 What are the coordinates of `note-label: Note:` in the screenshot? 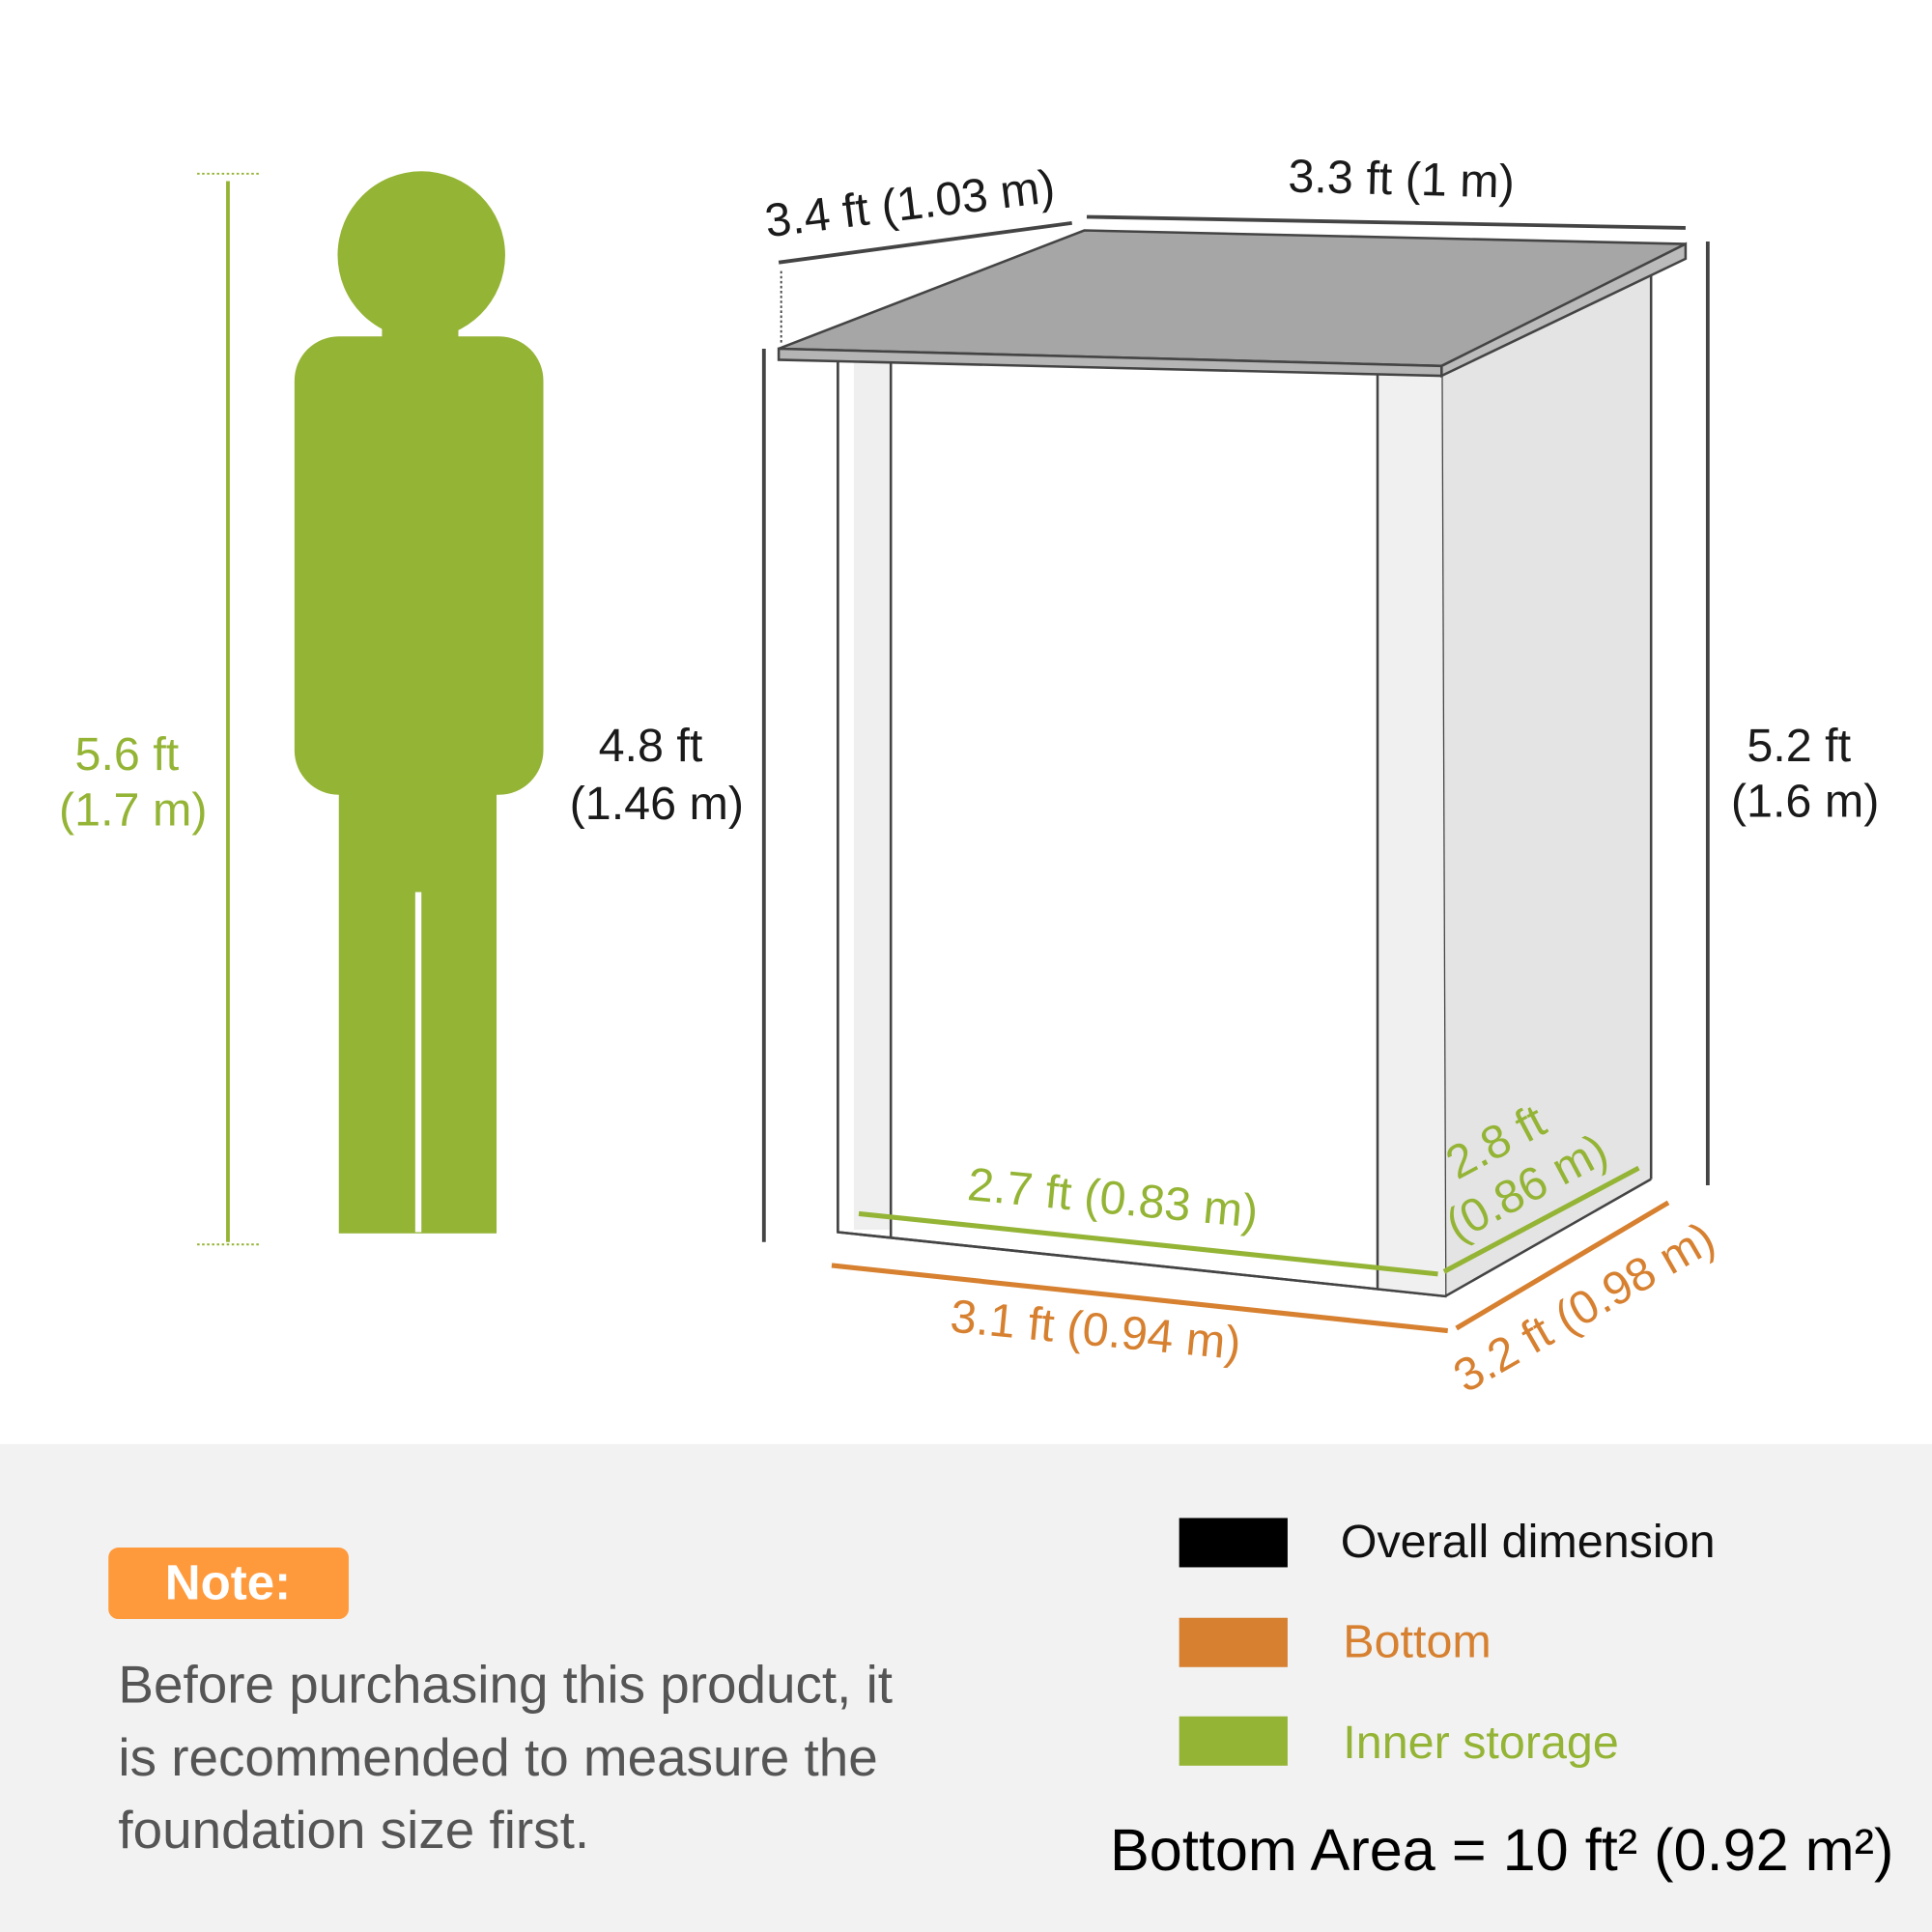 It's located at (228, 1582).